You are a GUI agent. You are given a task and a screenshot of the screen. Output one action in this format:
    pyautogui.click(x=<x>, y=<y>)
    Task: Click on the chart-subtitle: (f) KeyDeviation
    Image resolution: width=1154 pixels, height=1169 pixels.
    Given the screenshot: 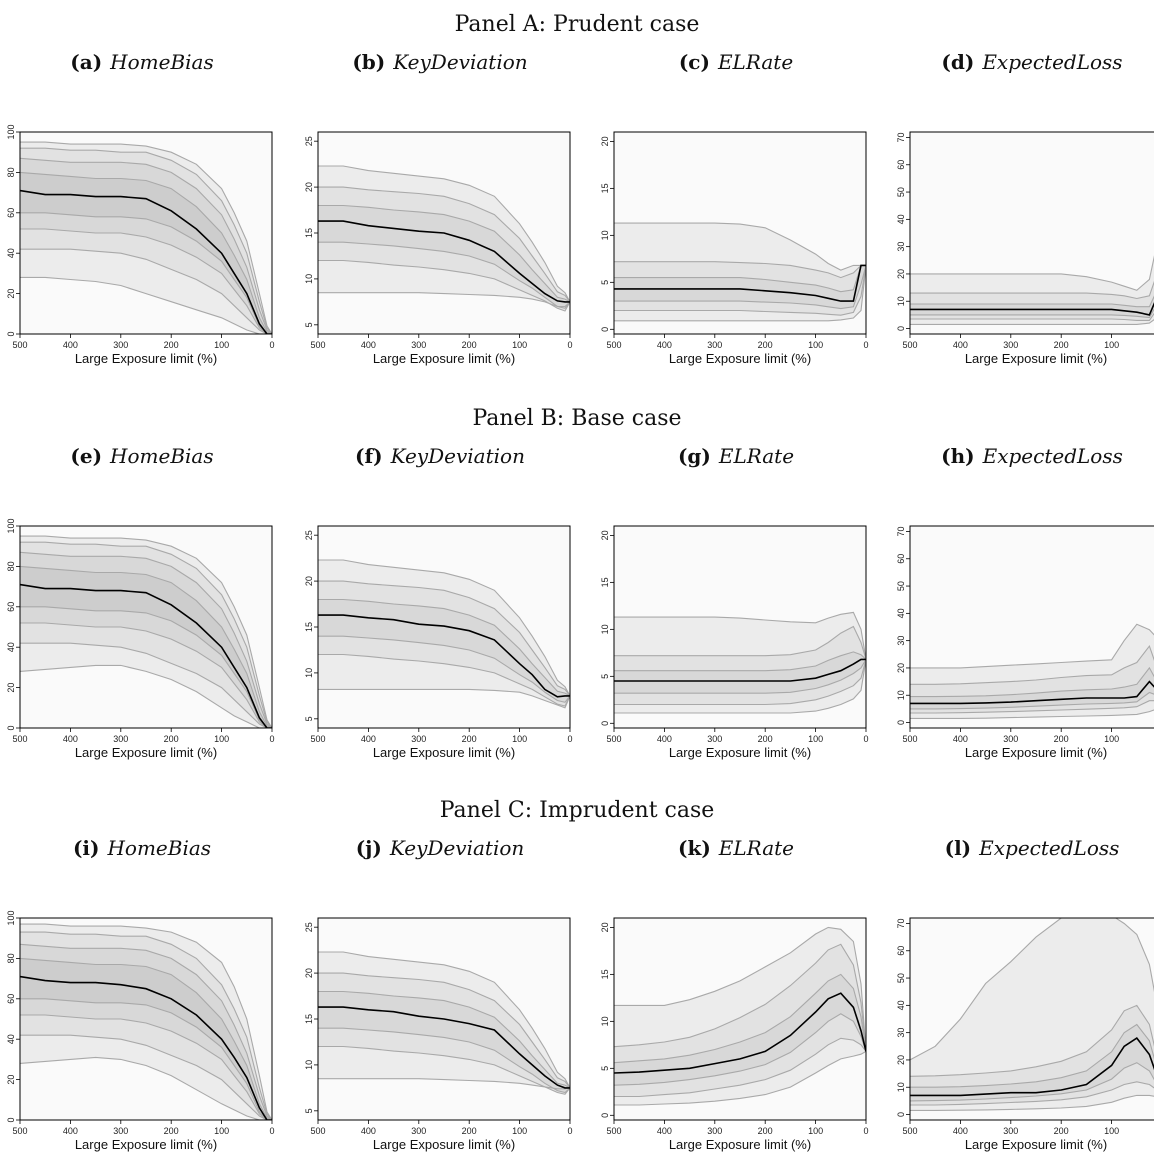 What is the action you would take?
    pyautogui.click(x=440, y=456)
    